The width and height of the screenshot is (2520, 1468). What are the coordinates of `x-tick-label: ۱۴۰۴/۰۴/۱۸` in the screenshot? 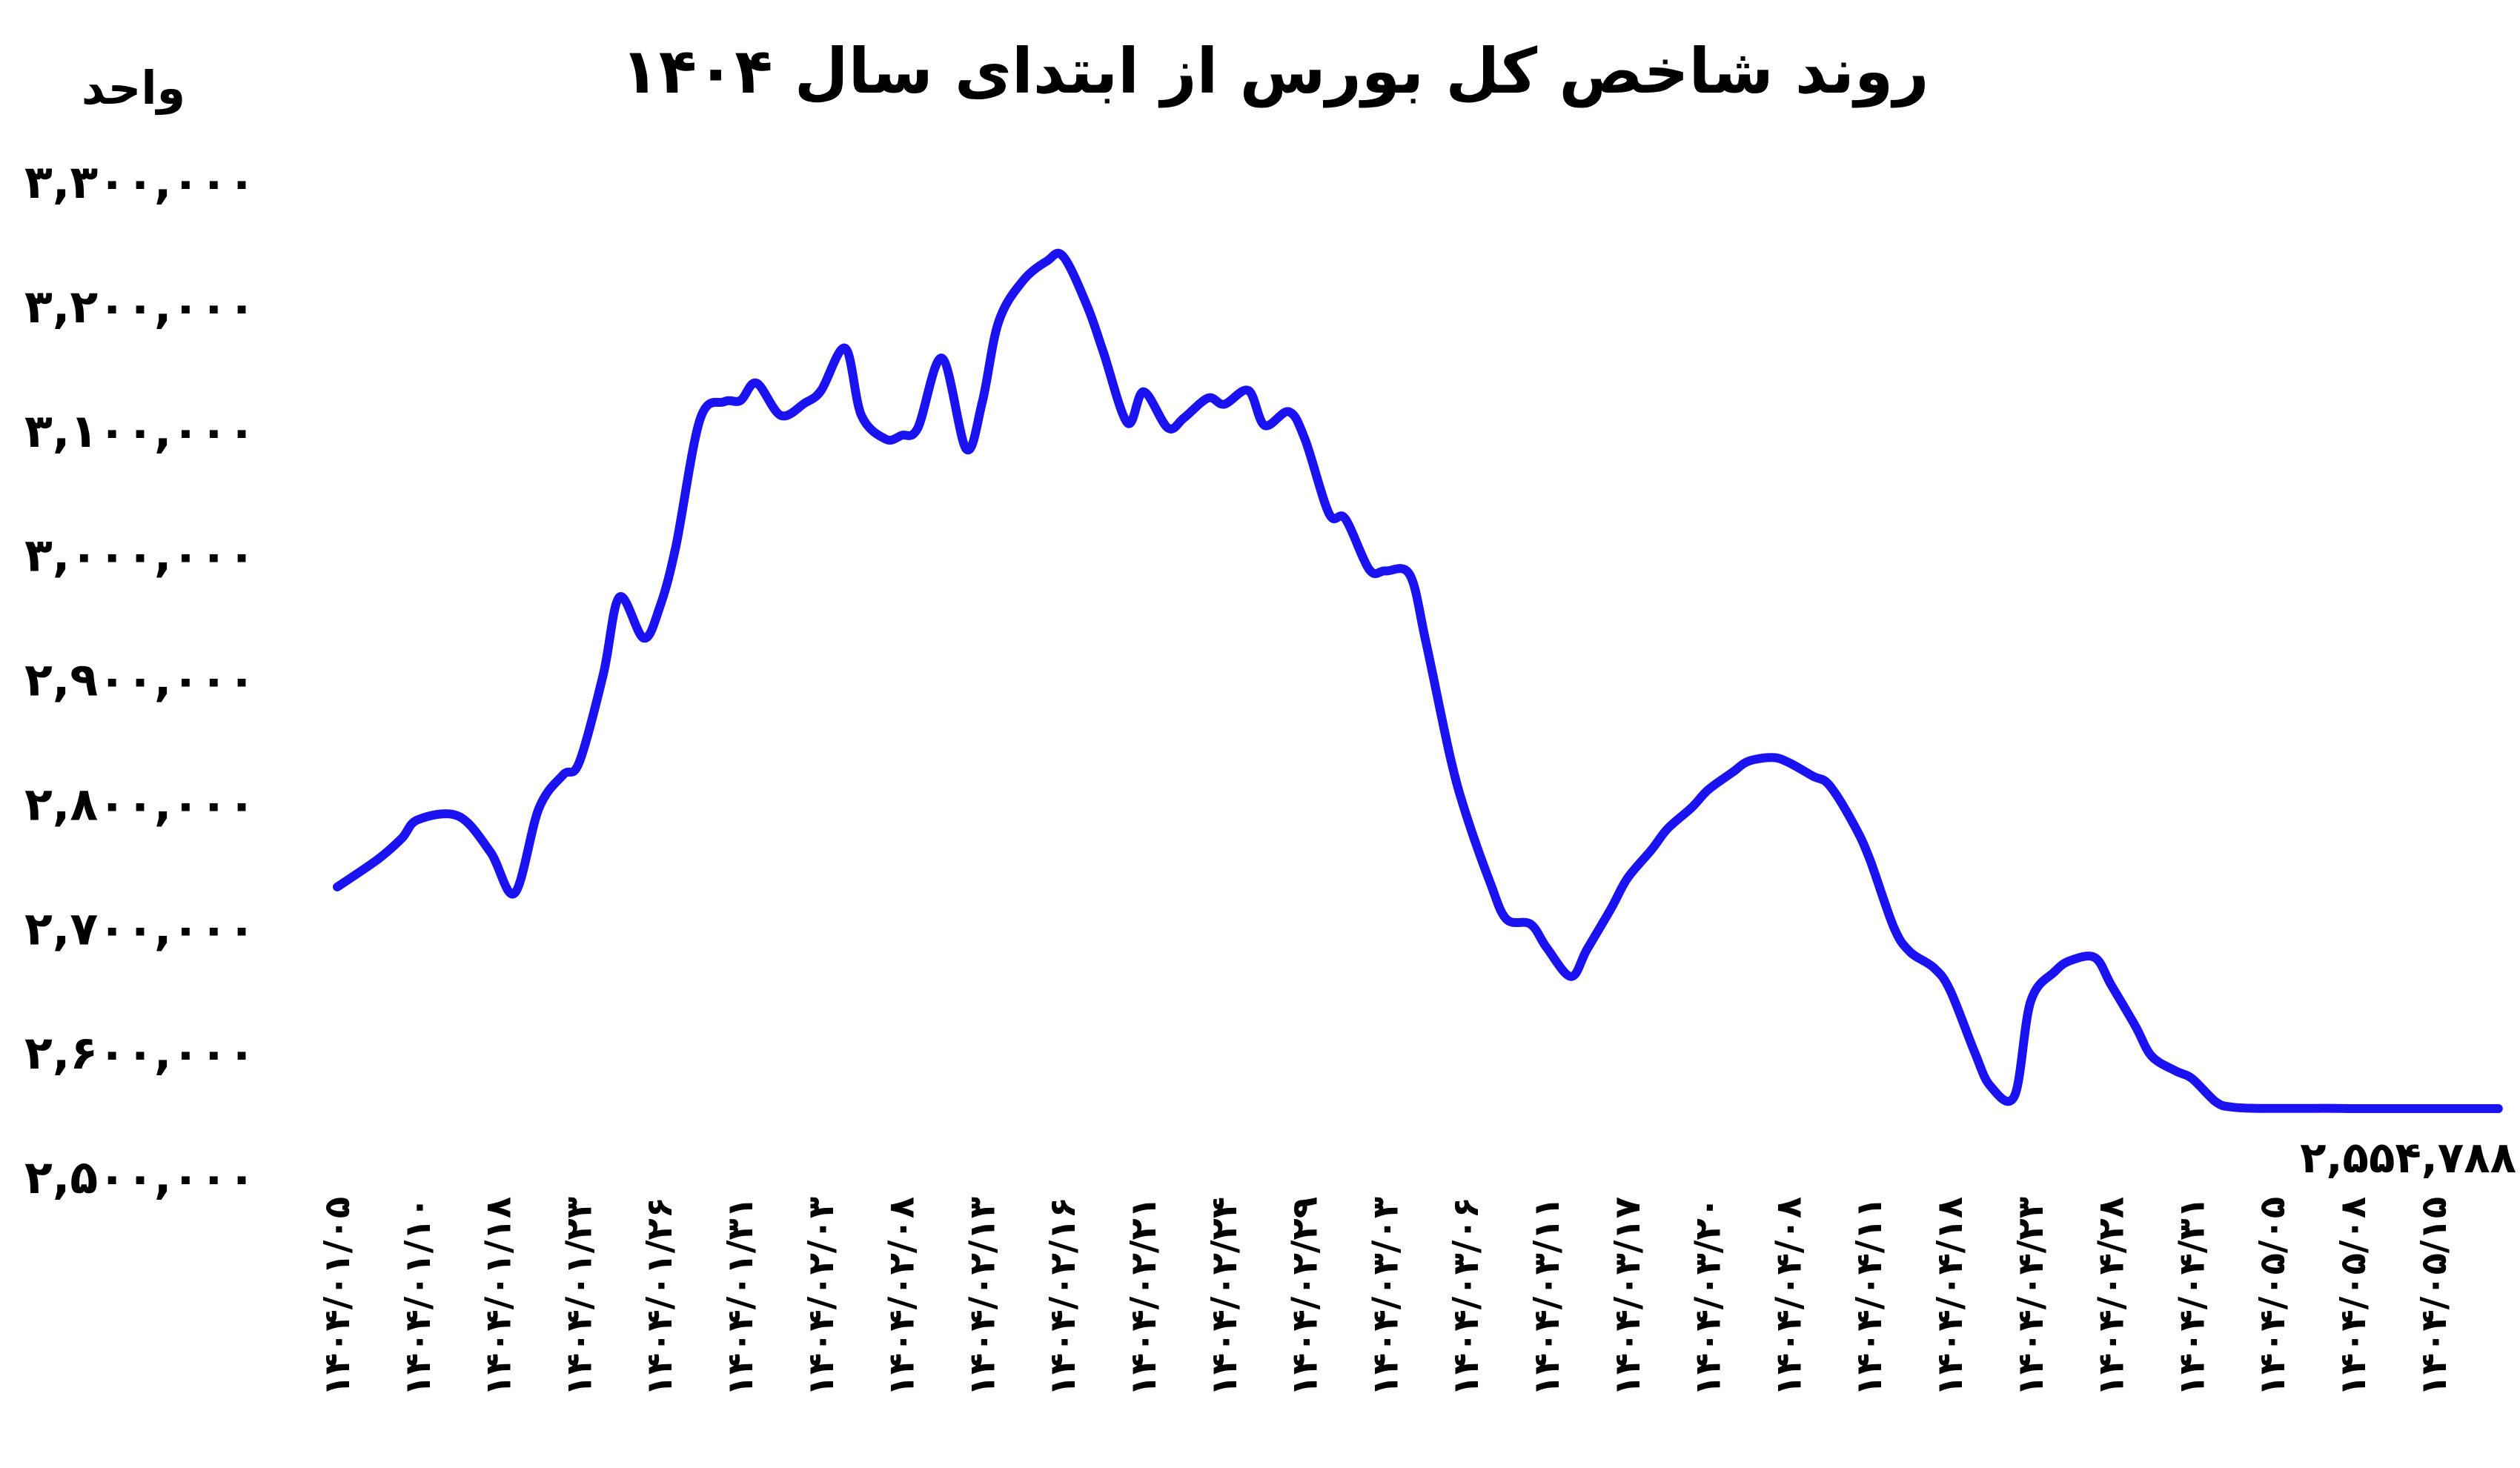 It's located at (1950, 1296).